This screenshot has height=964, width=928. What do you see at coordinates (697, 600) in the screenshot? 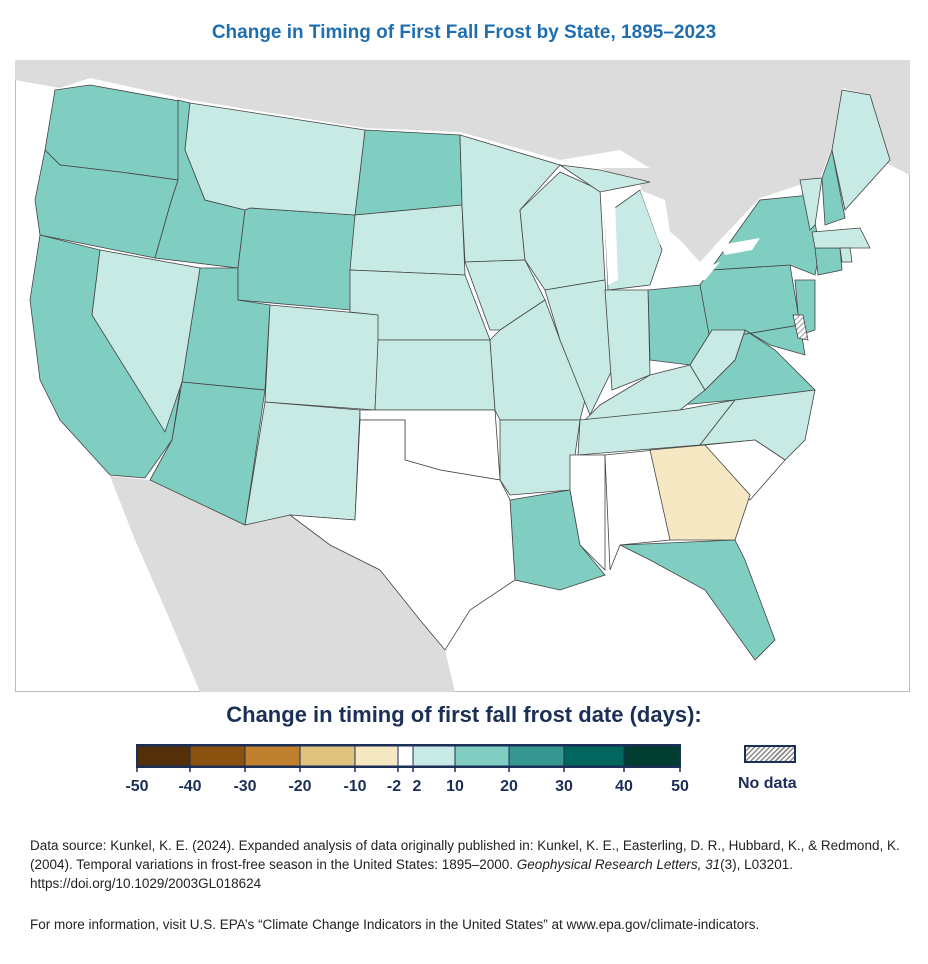
I see `state-fl` at bounding box center [697, 600].